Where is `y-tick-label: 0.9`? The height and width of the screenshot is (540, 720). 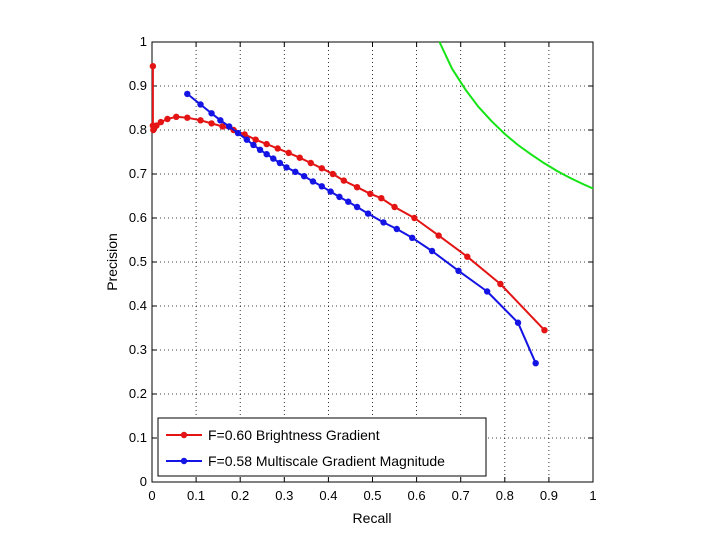
y-tick-label: 0.9 is located at coordinates (138, 85).